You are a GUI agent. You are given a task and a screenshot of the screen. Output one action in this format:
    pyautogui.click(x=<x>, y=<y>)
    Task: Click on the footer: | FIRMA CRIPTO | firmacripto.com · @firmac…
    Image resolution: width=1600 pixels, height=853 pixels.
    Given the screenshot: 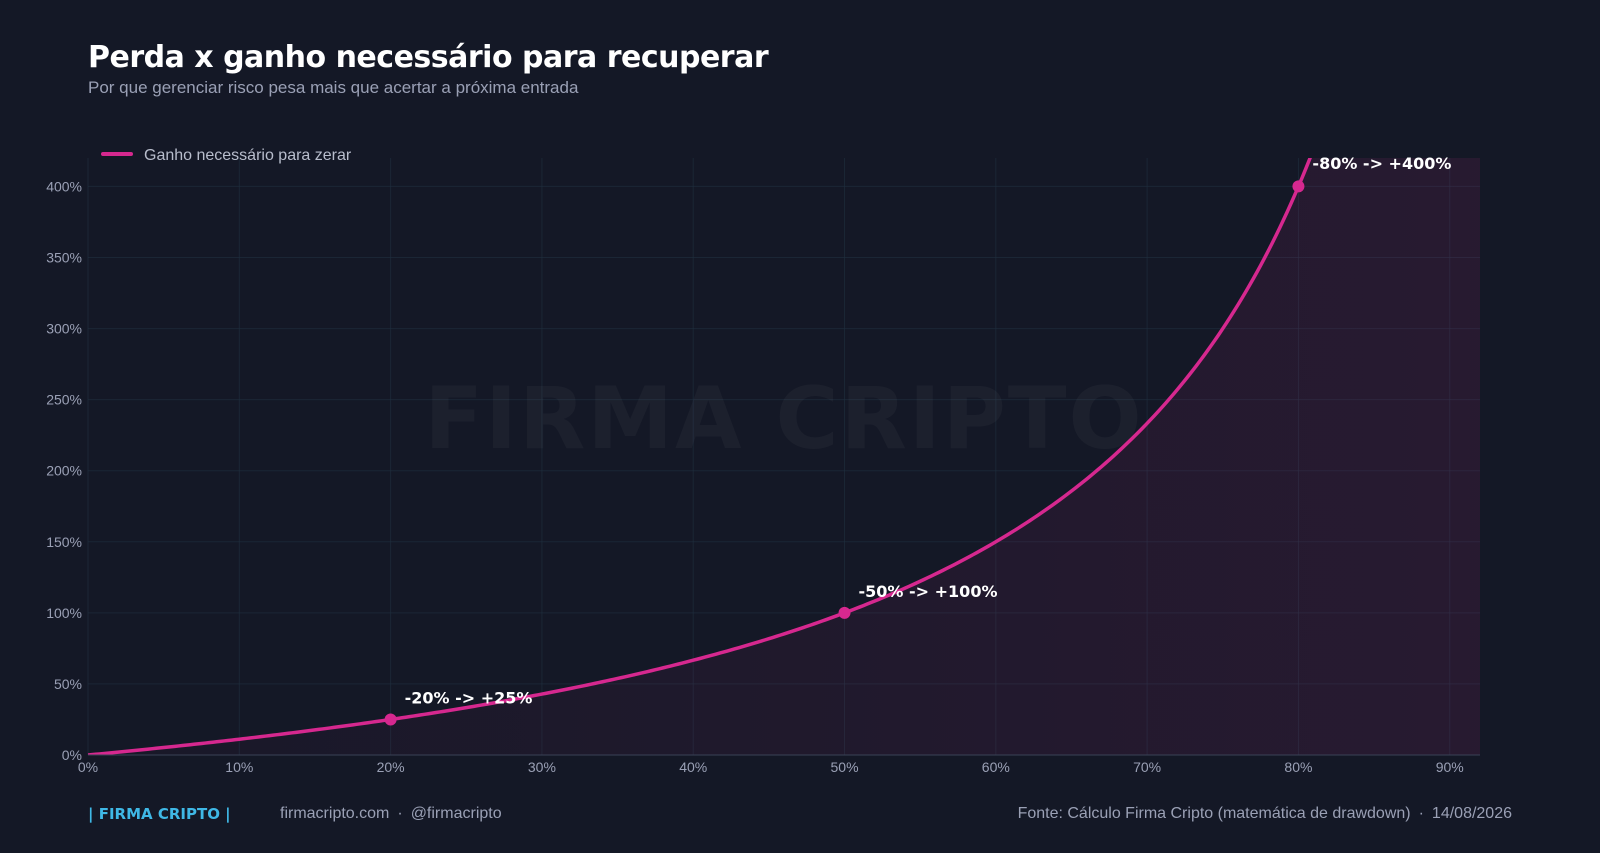 What is the action you would take?
    pyautogui.click(x=800, y=817)
    